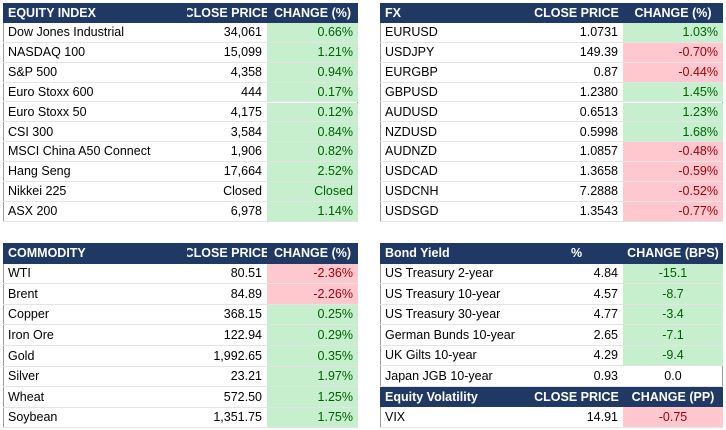 The height and width of the screenshot is (430, 726). What do you see at coordinates (576, 93) in the screenshot?
I see `close-value: 1.2380` at bounding box center [576, 93].